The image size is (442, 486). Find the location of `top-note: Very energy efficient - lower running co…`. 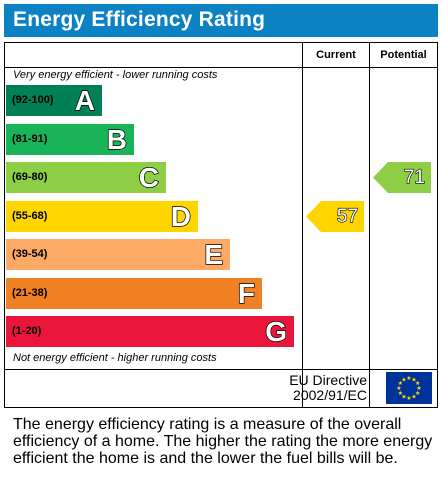

top-note: Very energy efficient - lower running co… is located at coordinates (115, 75).